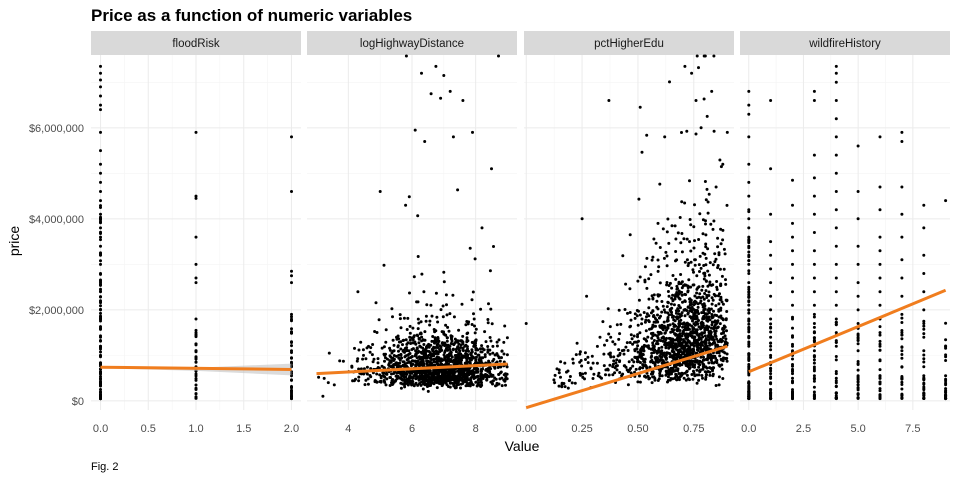  I want to click on x-tick-label: 1.0, so click(195, 429).